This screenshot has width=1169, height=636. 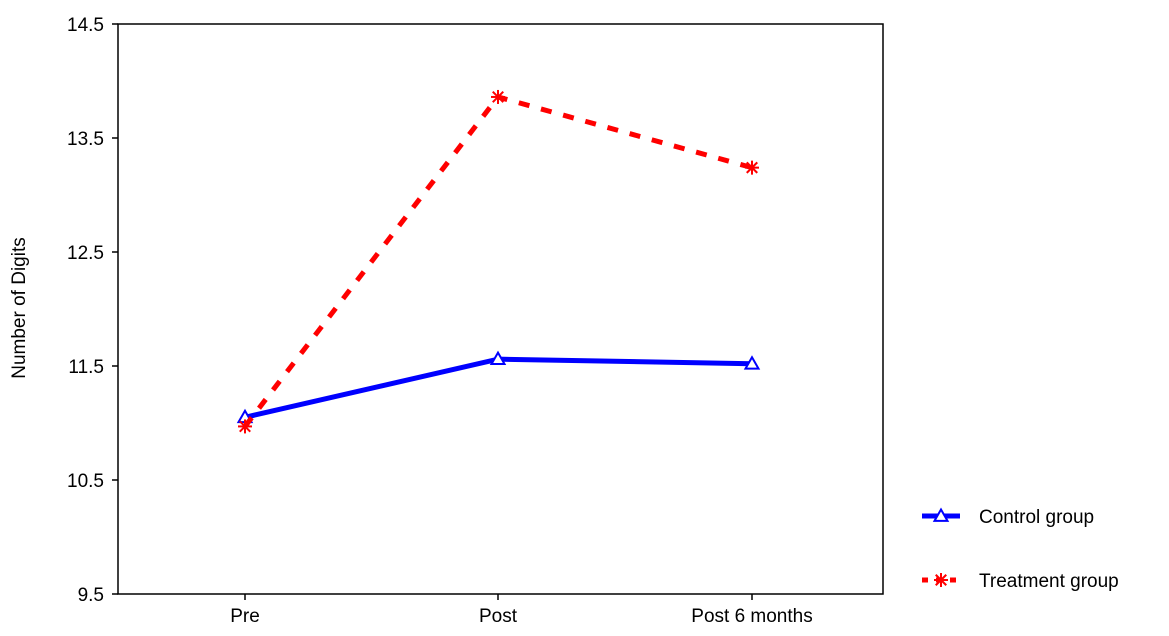 I want to click on y-axis-title: Number of Digits, so click(x=19, y=308).